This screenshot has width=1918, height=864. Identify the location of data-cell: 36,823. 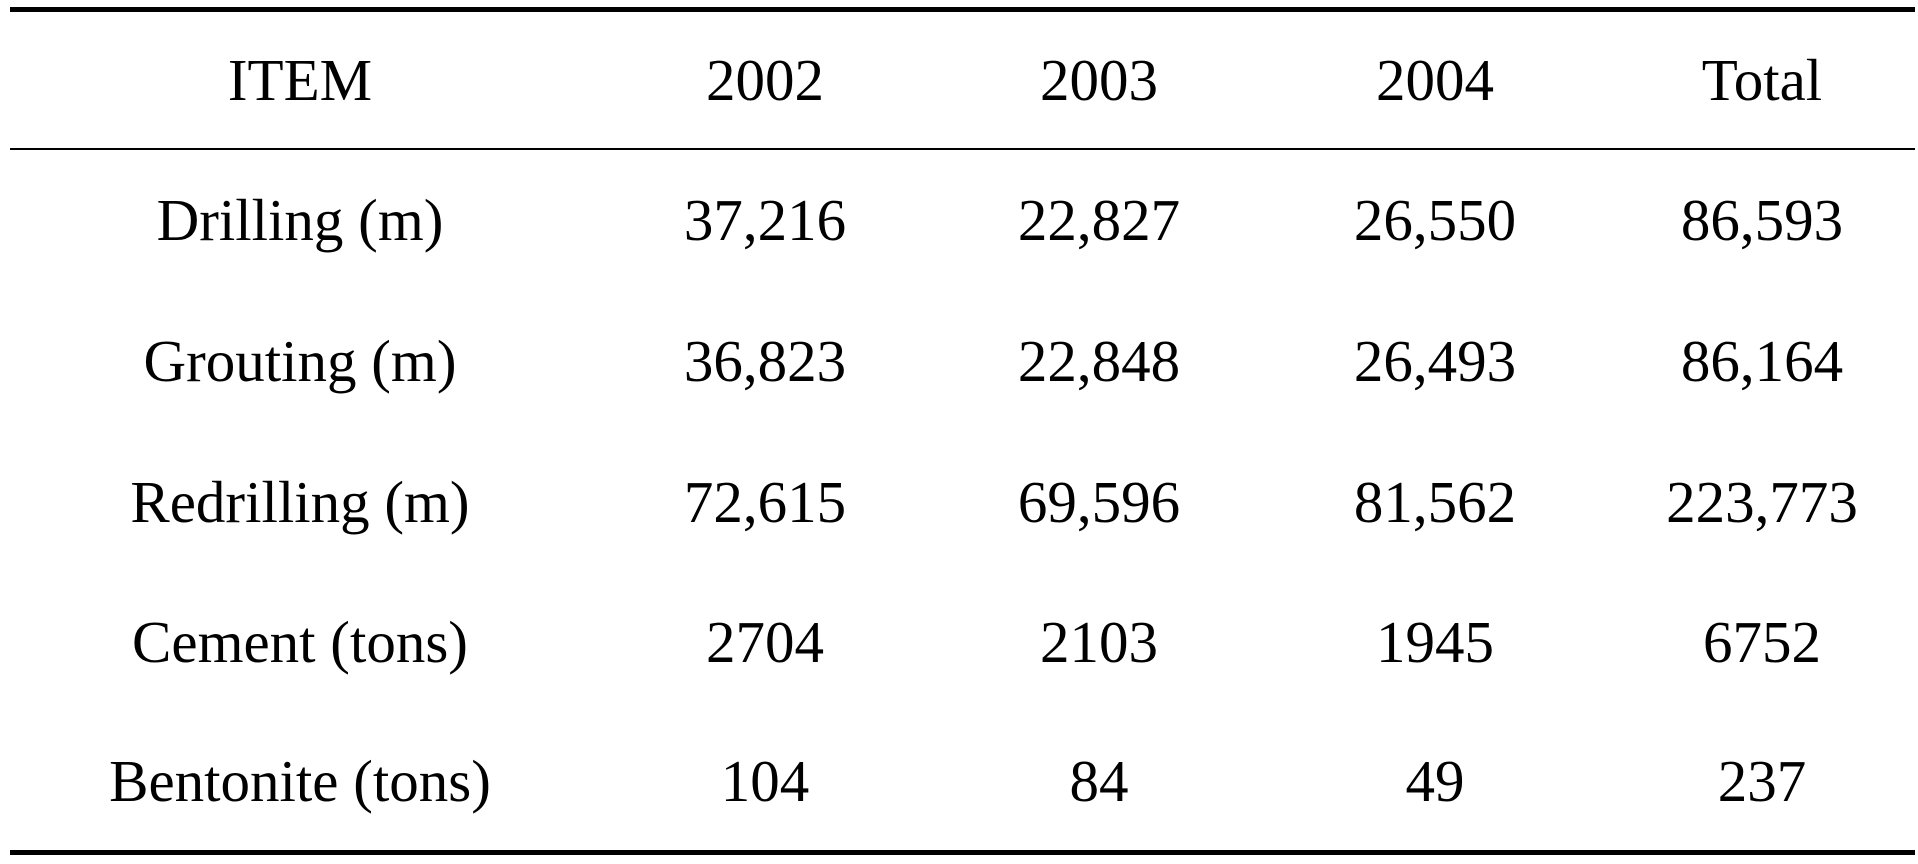
(765, 361).